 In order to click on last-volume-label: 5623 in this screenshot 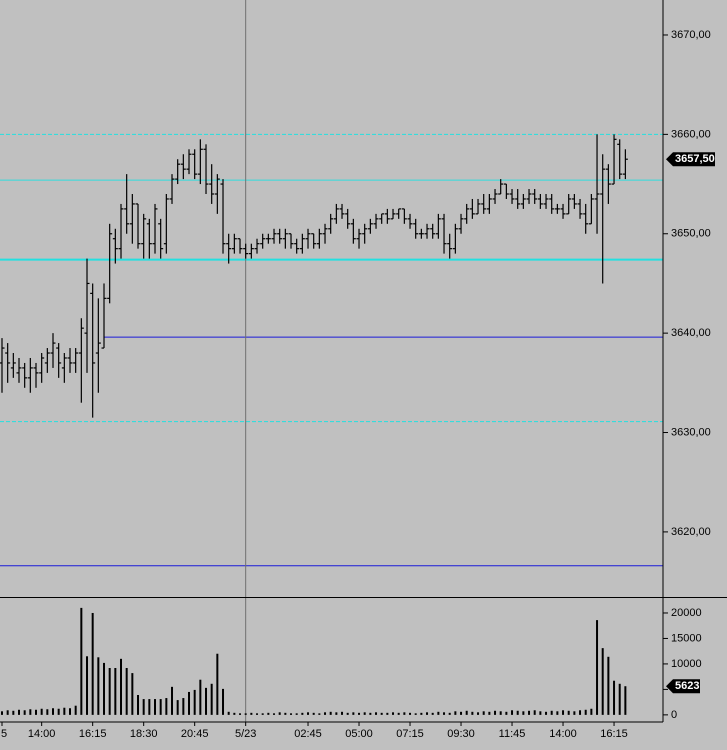, I will do `click(687, 686)`.